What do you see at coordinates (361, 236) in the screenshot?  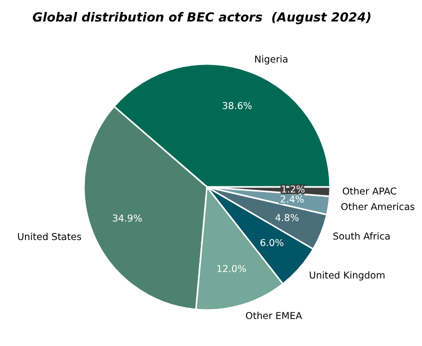 I see `slice-label: South Africa` at bounding box center [361, 236].